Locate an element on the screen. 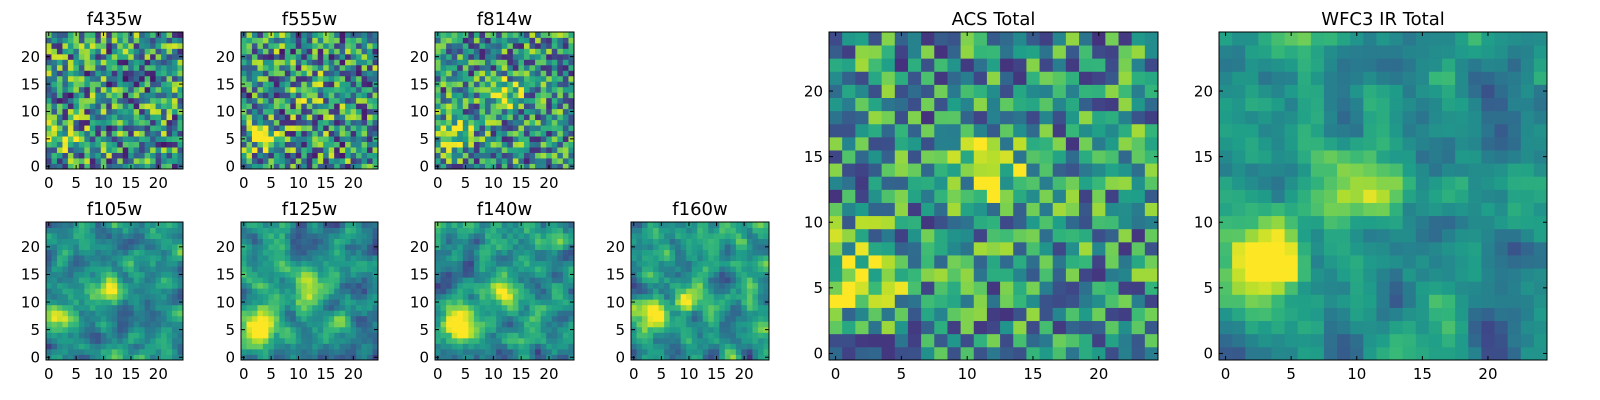 The height and width of the screenshot is (400, 1600). axes-frame is located at coordinates (114, 100).